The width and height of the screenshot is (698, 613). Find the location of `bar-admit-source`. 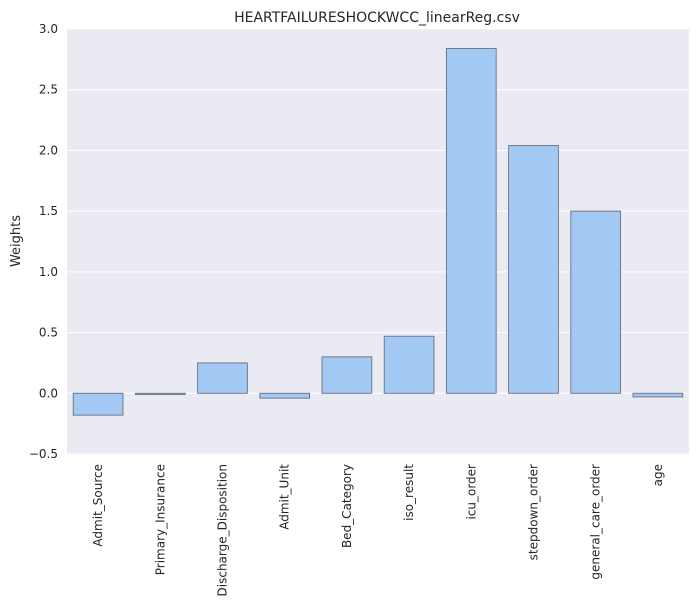

bar-admit-source is located at coordinates (98, 404).